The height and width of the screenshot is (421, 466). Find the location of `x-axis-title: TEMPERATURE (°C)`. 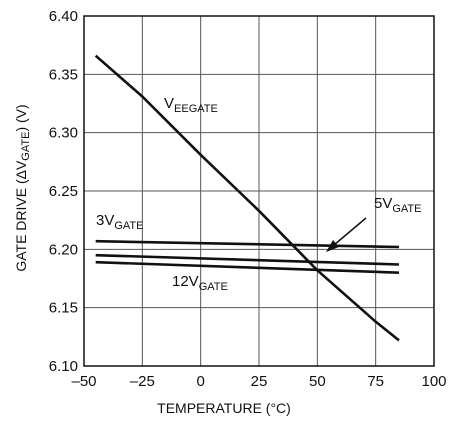

x-axis-title: TEMPERATURE (°C) is located at coordinates (224, 408).